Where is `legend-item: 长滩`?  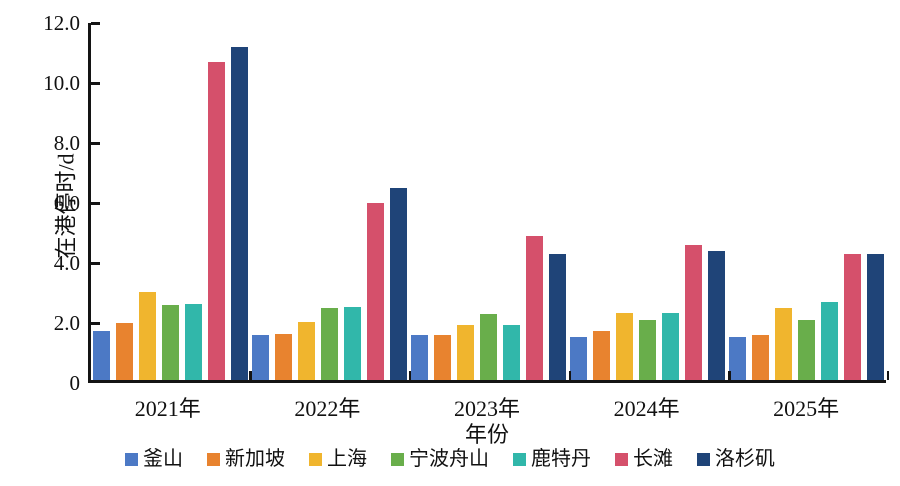 legend-item: 长滩 is located at coordinates (644, 459).